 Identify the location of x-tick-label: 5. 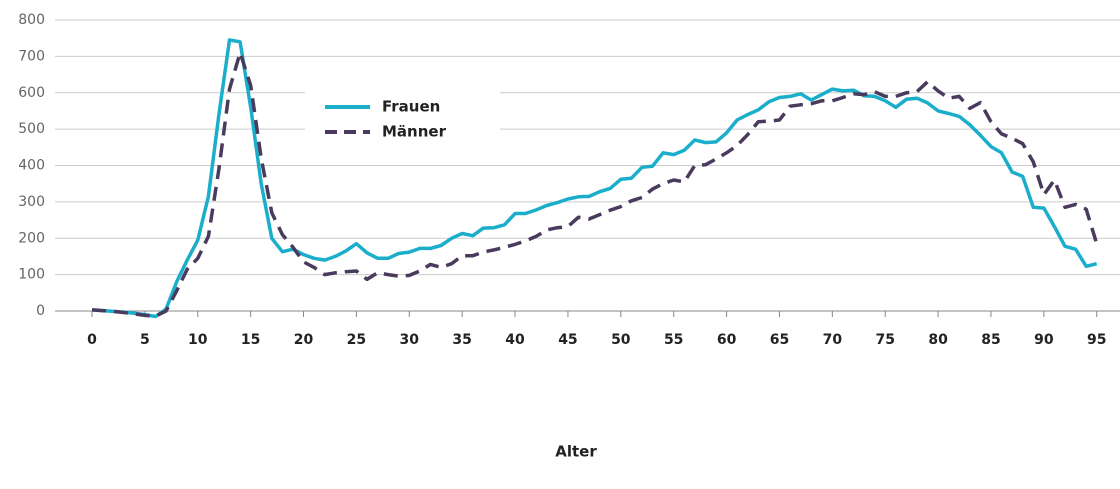
(145, 340).